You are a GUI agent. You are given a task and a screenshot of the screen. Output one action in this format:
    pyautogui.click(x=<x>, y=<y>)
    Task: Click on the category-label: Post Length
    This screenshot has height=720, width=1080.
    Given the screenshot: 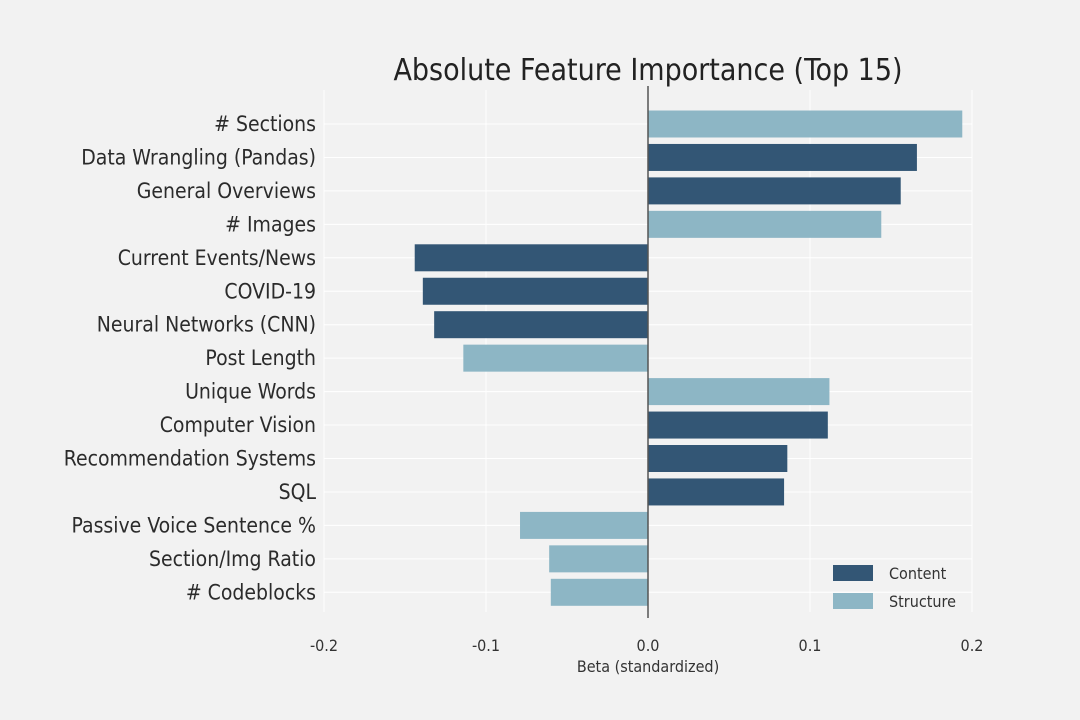 What is the action you would take?
    pyautogui.click(x=260, y=358)
    